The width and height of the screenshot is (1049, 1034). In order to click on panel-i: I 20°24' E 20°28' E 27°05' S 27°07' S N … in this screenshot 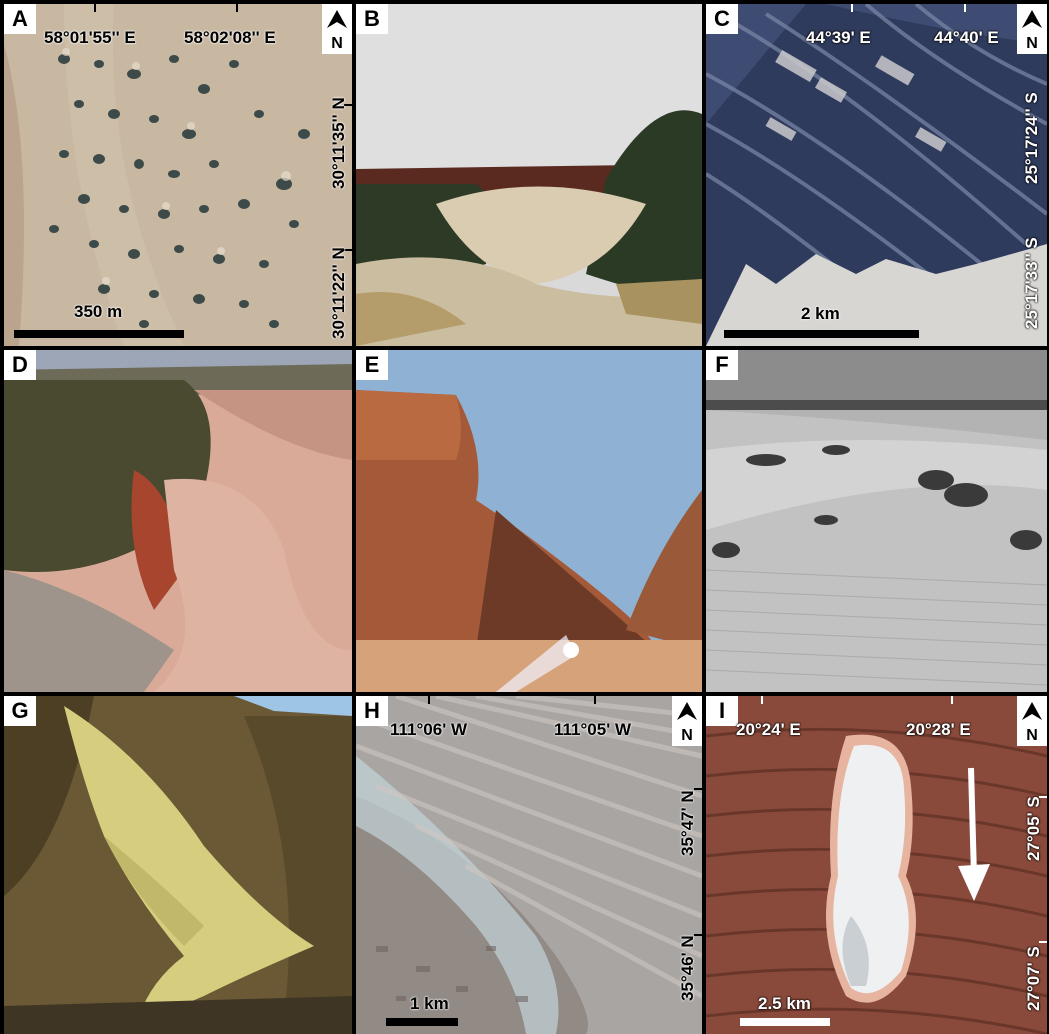, I will do `click(876, 865)`.